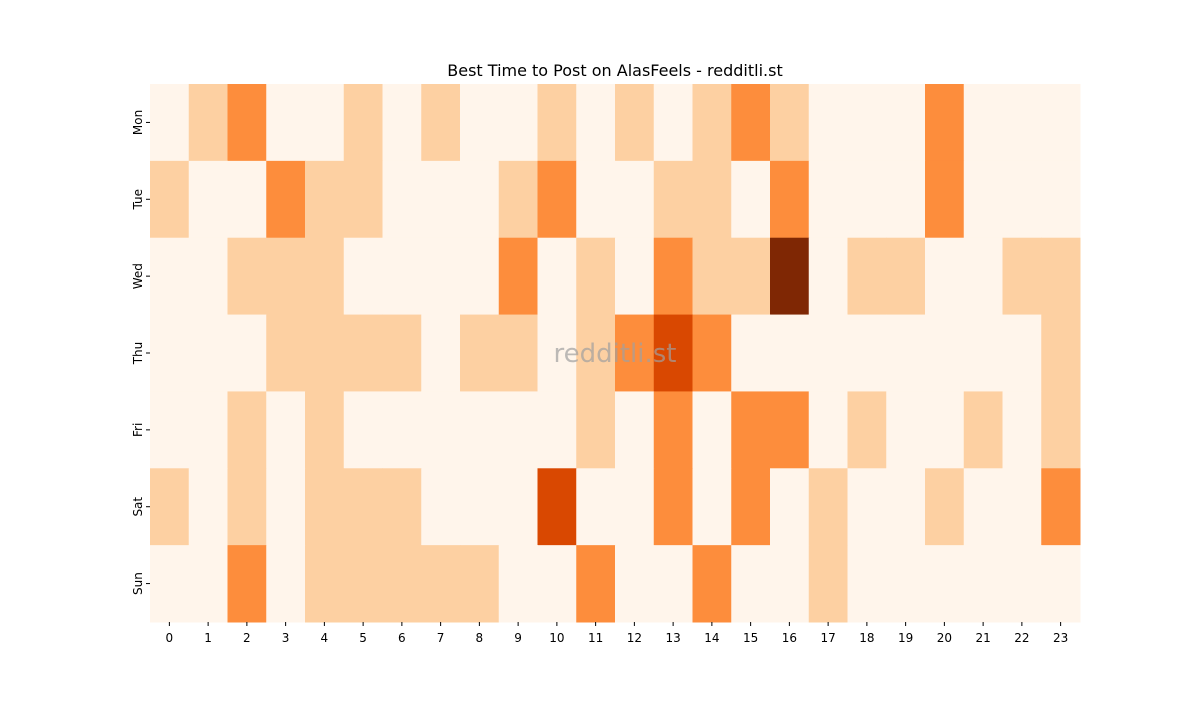  I want to click on x-tick-label-2: 2, so click(247, 638).